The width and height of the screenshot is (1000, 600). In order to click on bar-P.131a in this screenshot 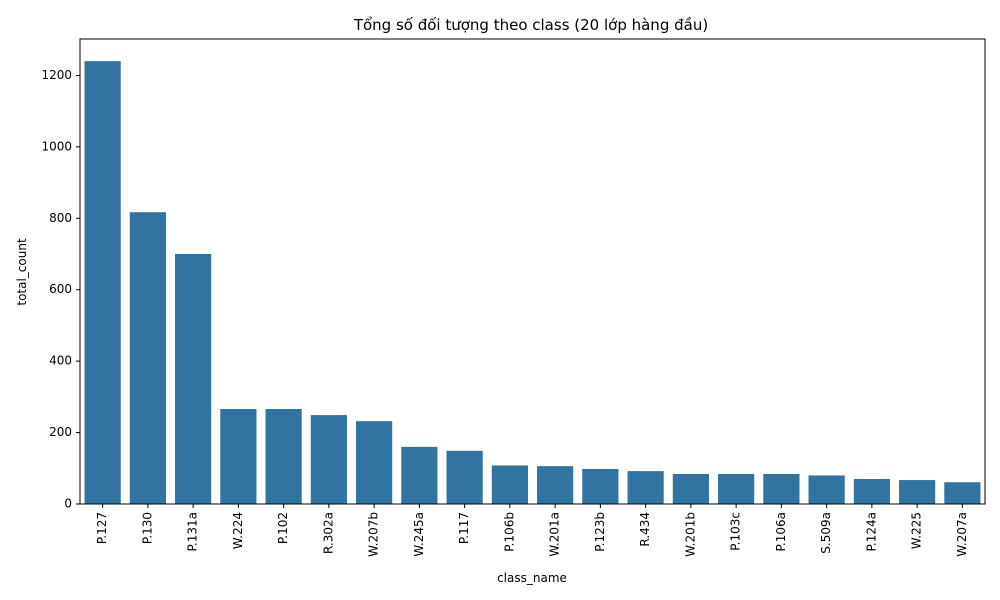, I will do `click(193, 379)`.